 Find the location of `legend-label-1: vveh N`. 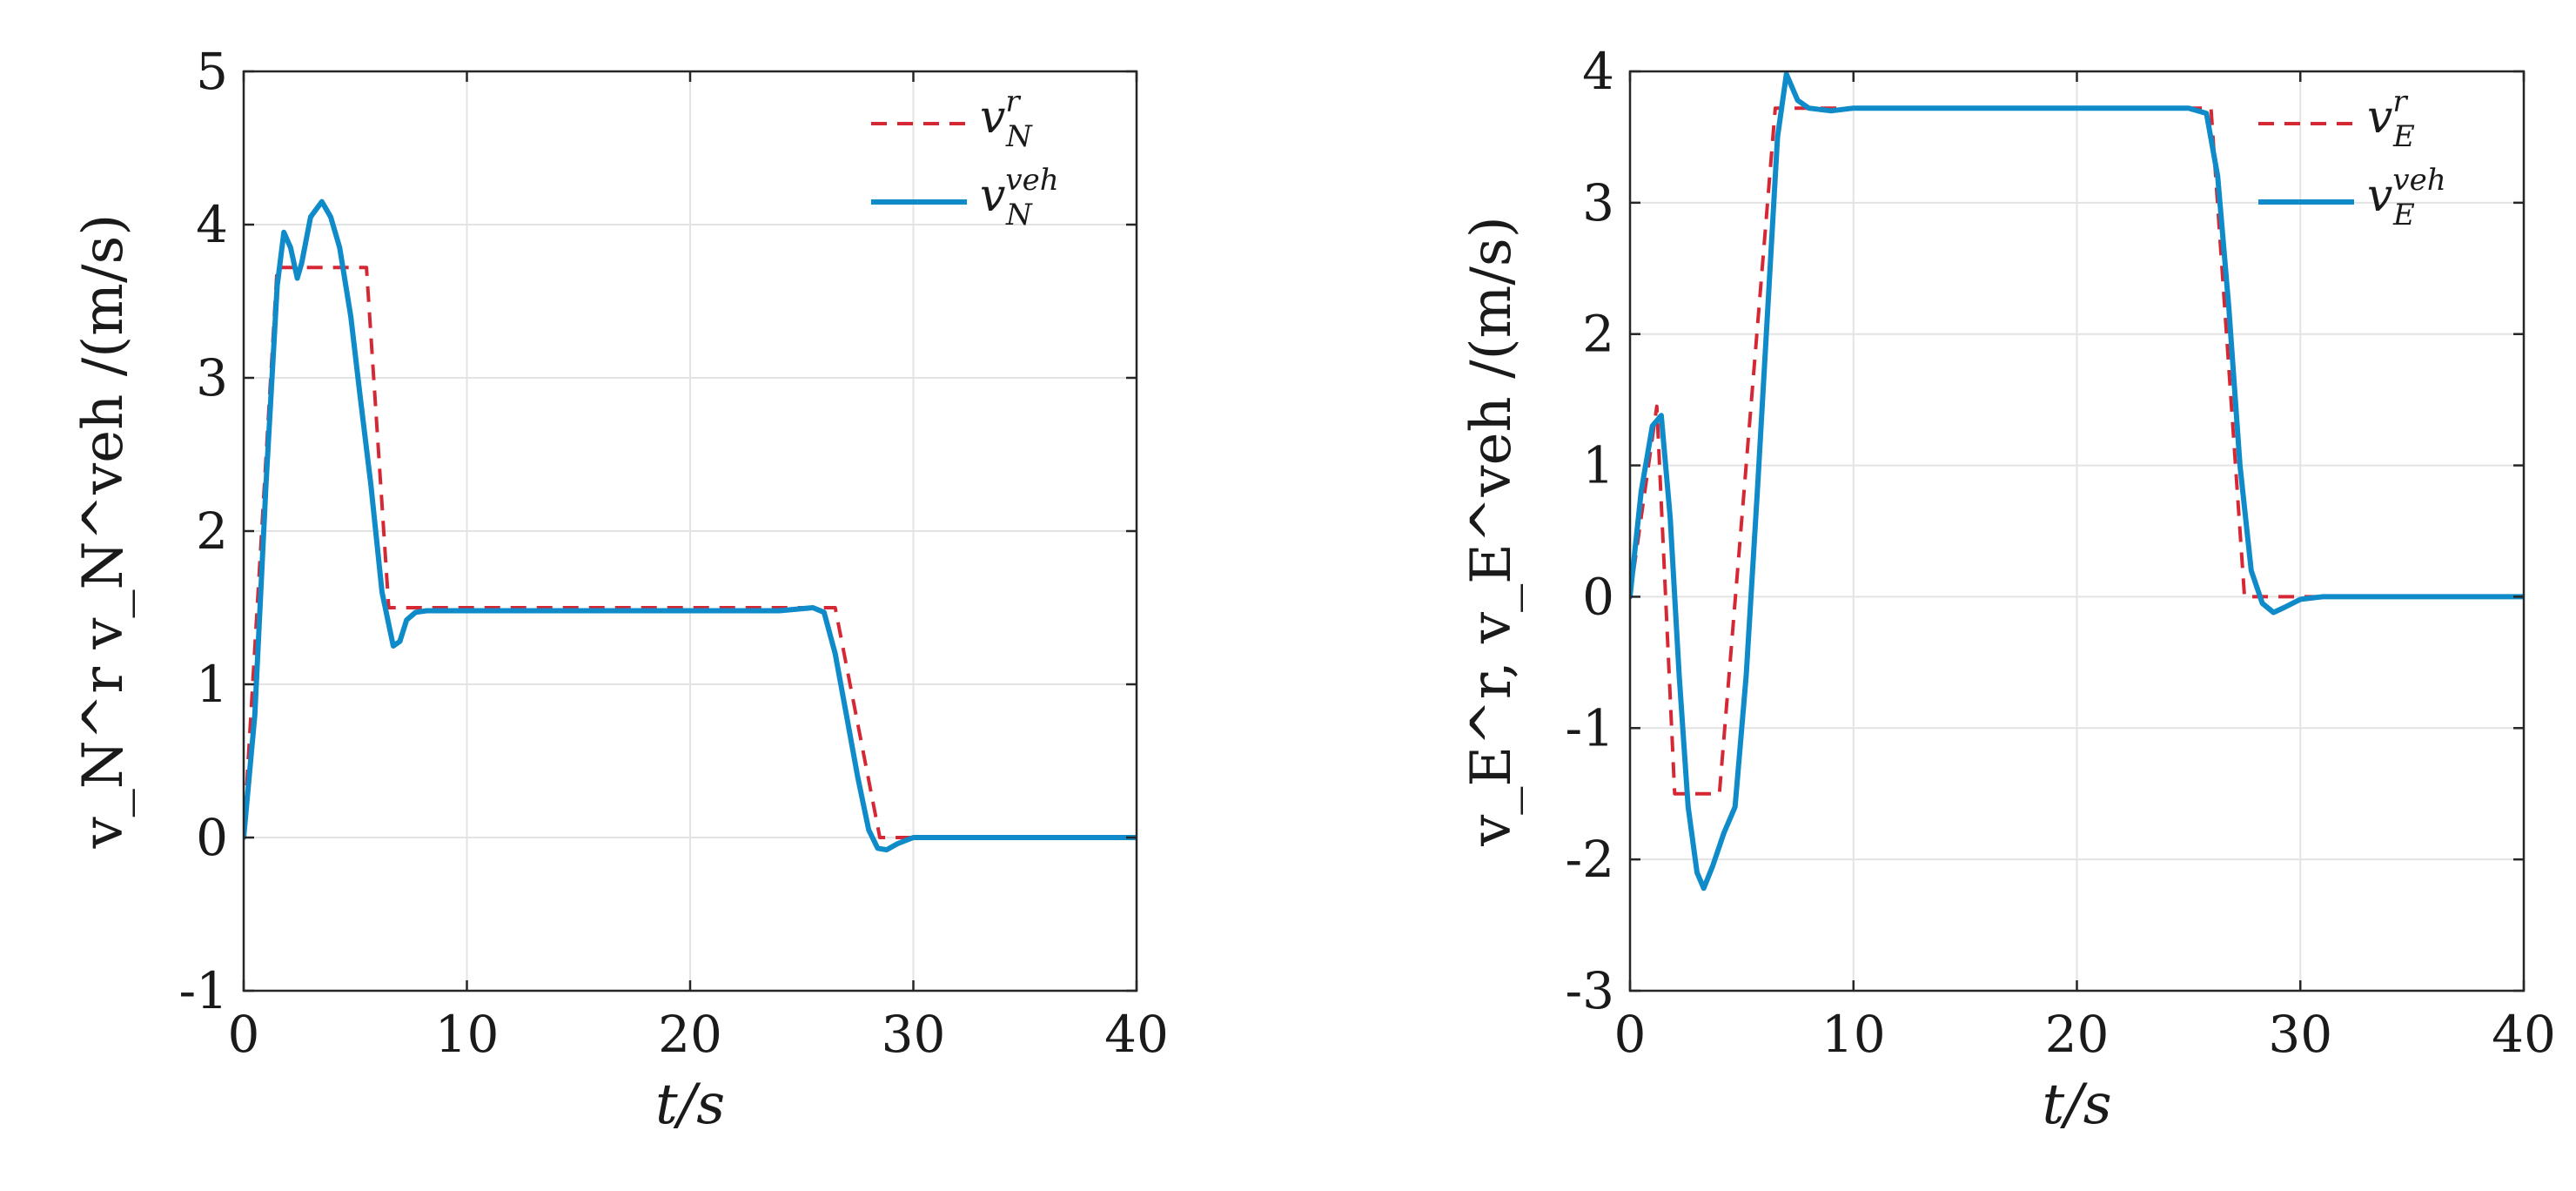

legend-label-1: vveh N is located at coordinates (1020, 197).